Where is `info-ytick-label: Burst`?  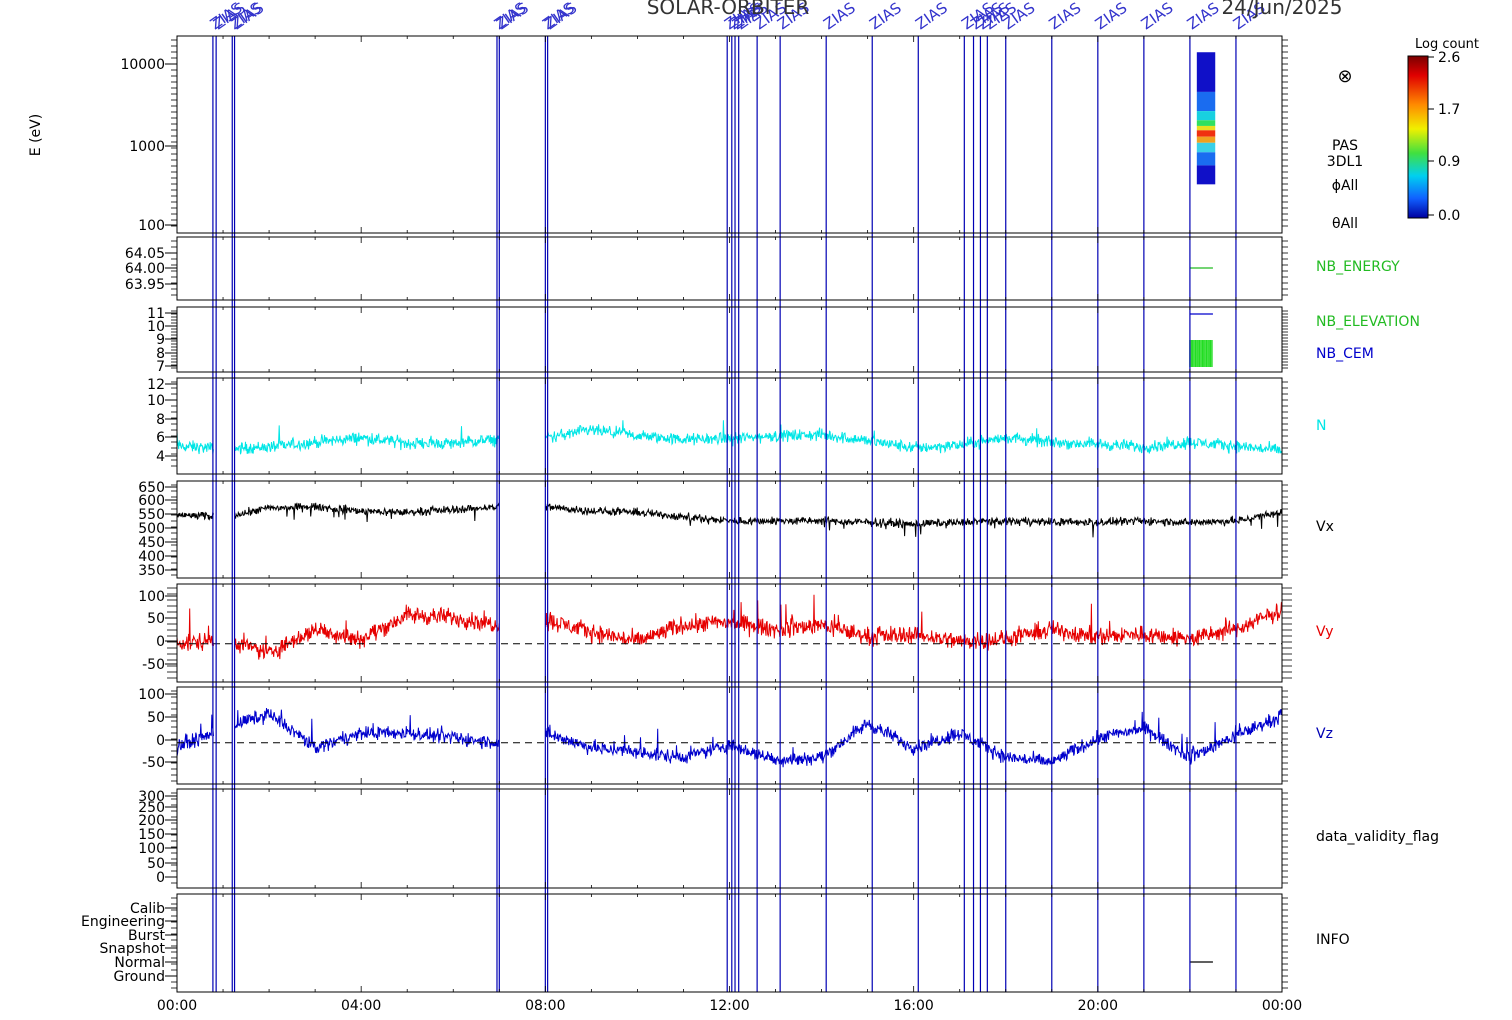 info-ytick-label: Burst is located at coordinates (147, 936).